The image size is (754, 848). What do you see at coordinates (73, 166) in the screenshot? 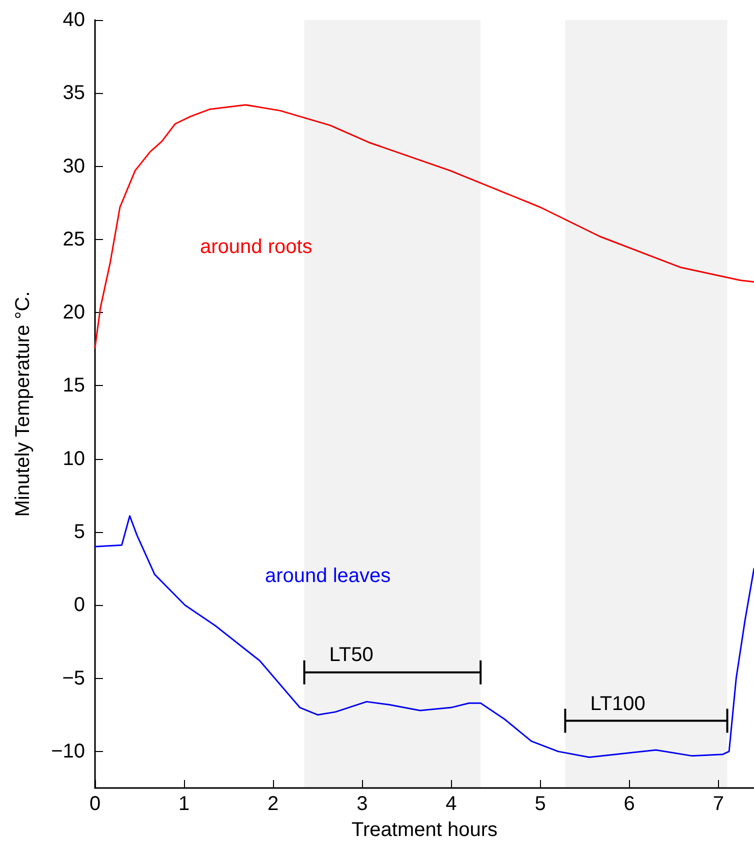
I see `y-tick-label: 30` at bounding box center [73, 166].